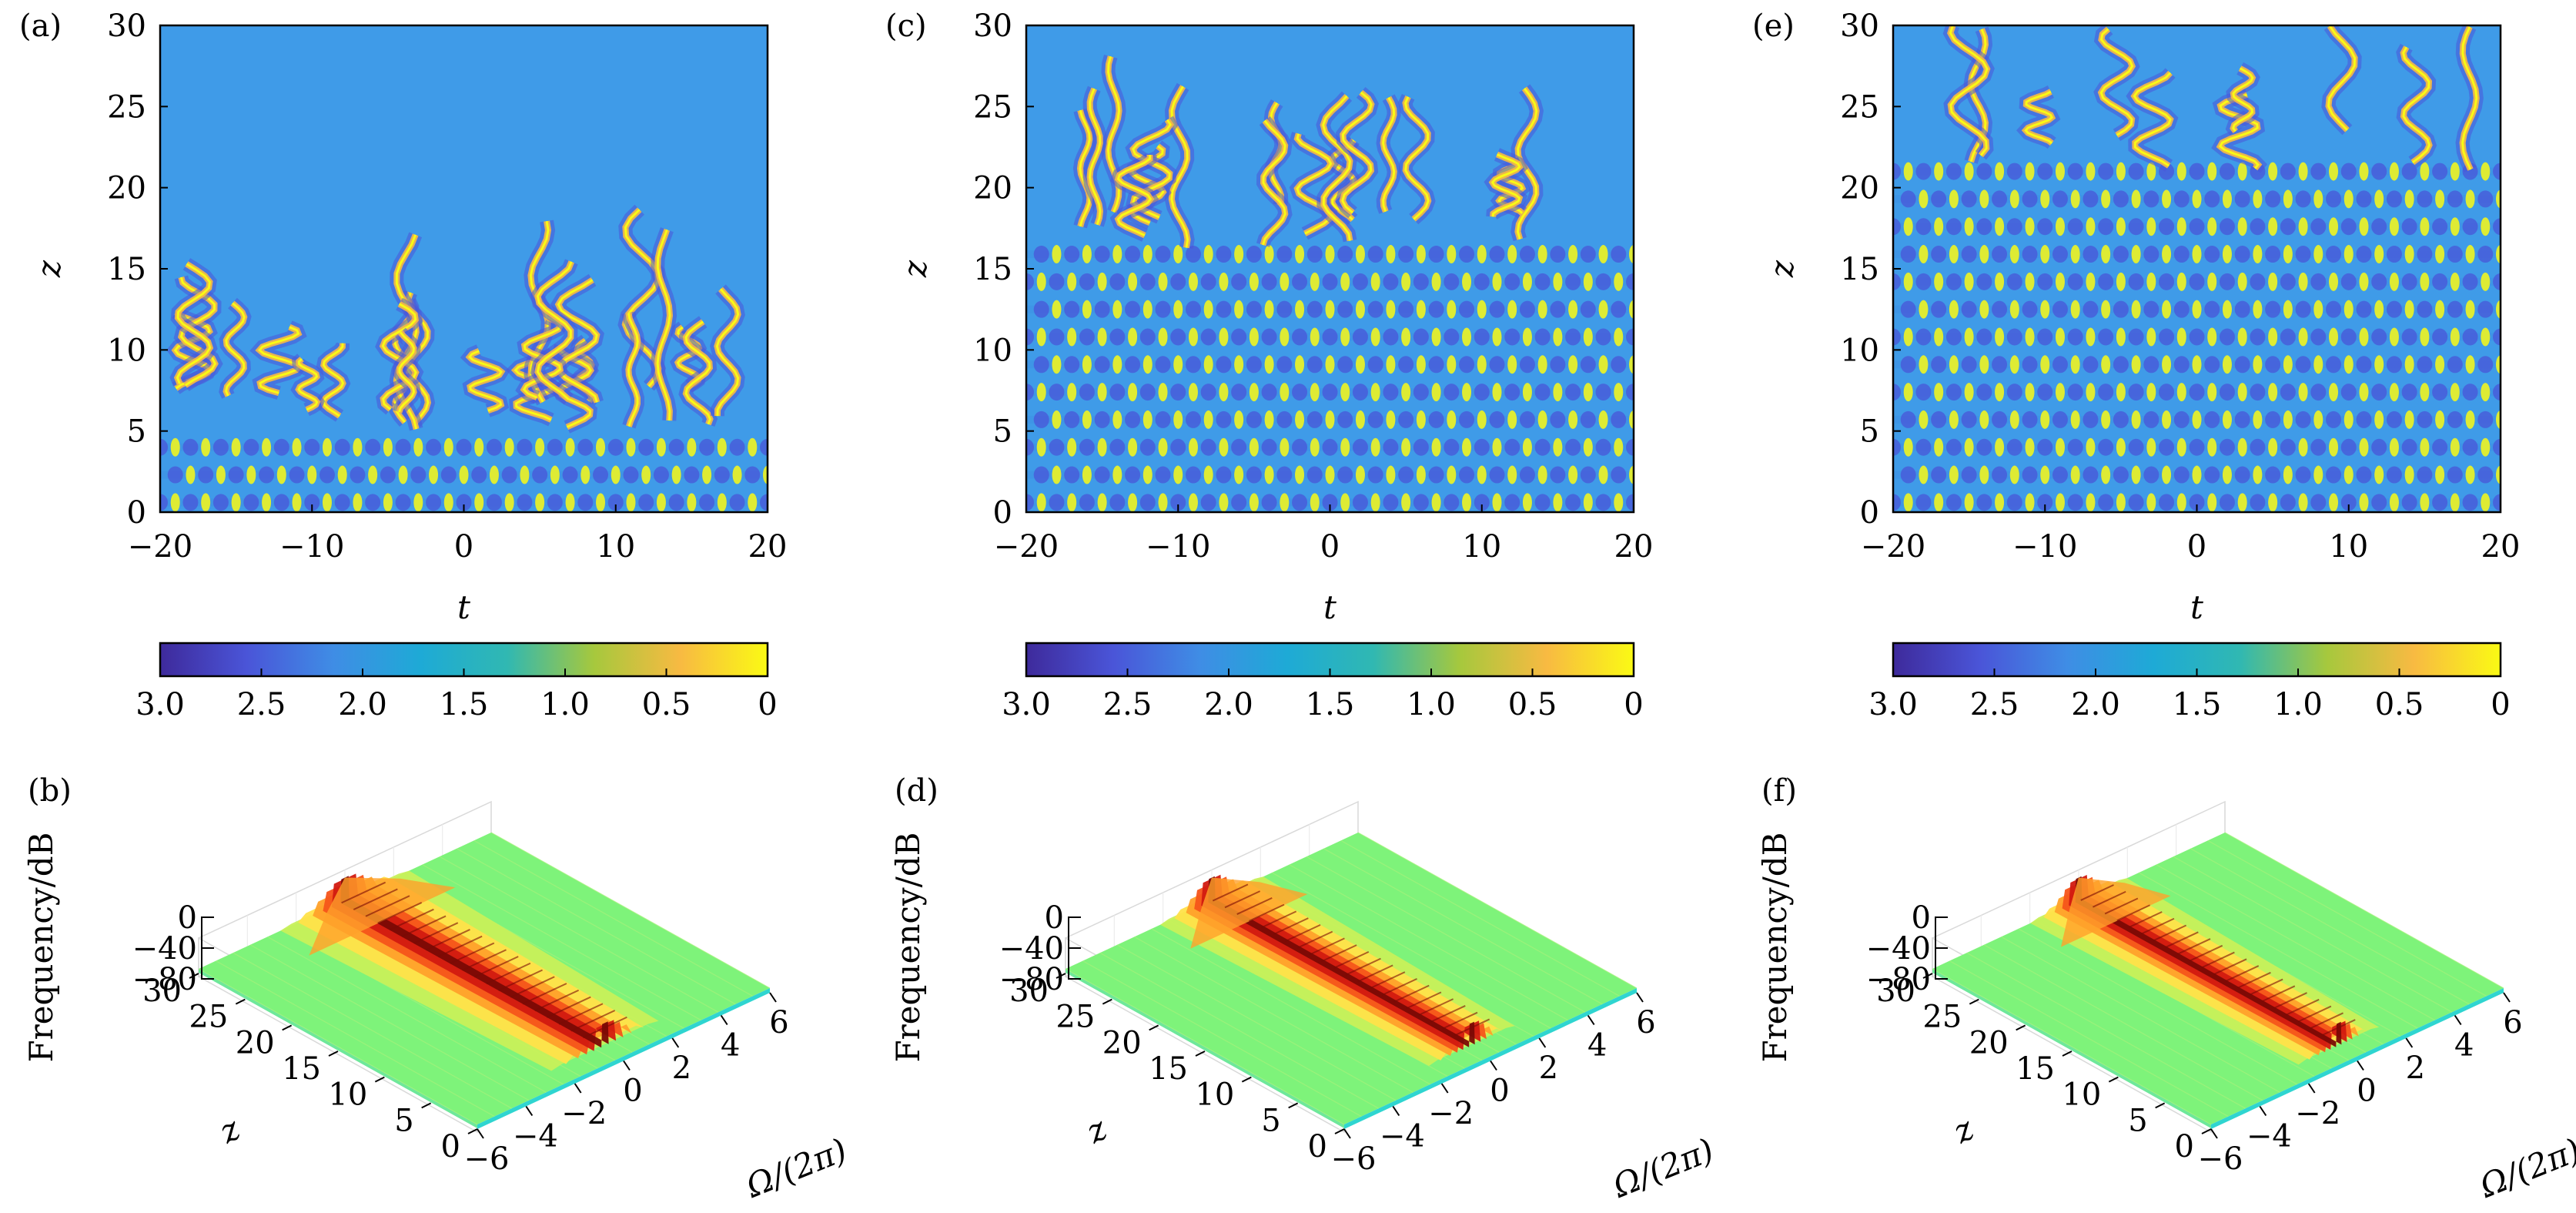 The width and height of the screenshot is (2576, 1213). What do you see at coordinates (1060, 976) in the screenshot?
I see `z-tick` at bounding box center [1060, 976].